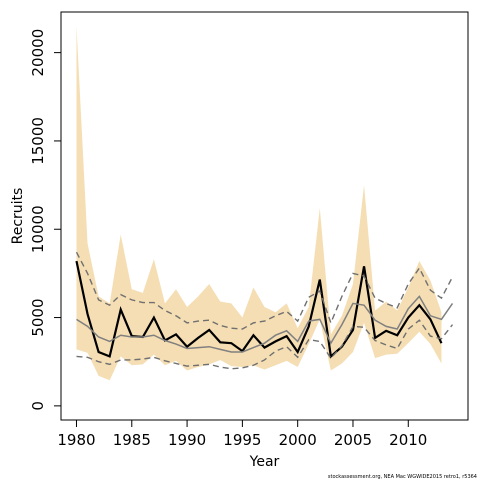 The image size is (480, 480). What do you see at coordinates (187, 440) in the screenshot?
I see `x-tick-label: 1990` at bounding box center [187, 440].